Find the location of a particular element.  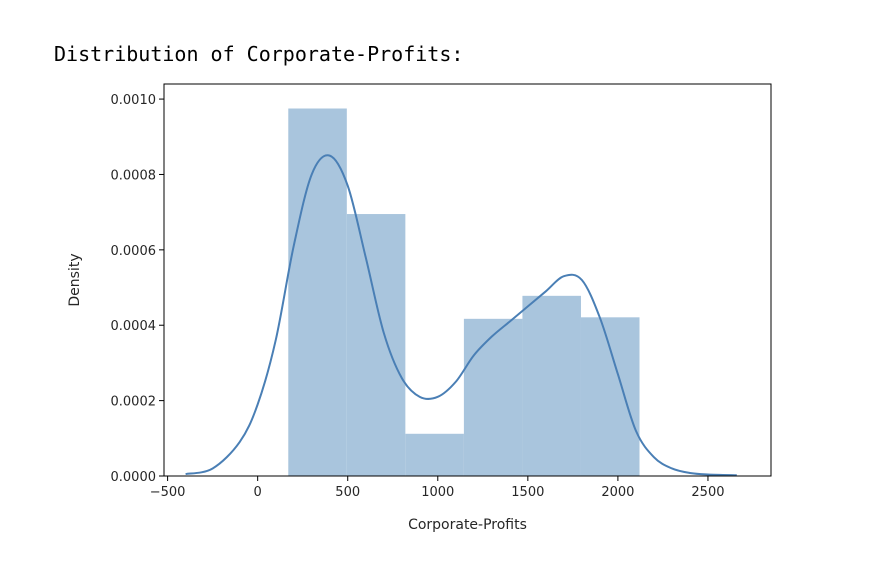

y-tick-label: 0.0010 is located at coordinates (134, 100).